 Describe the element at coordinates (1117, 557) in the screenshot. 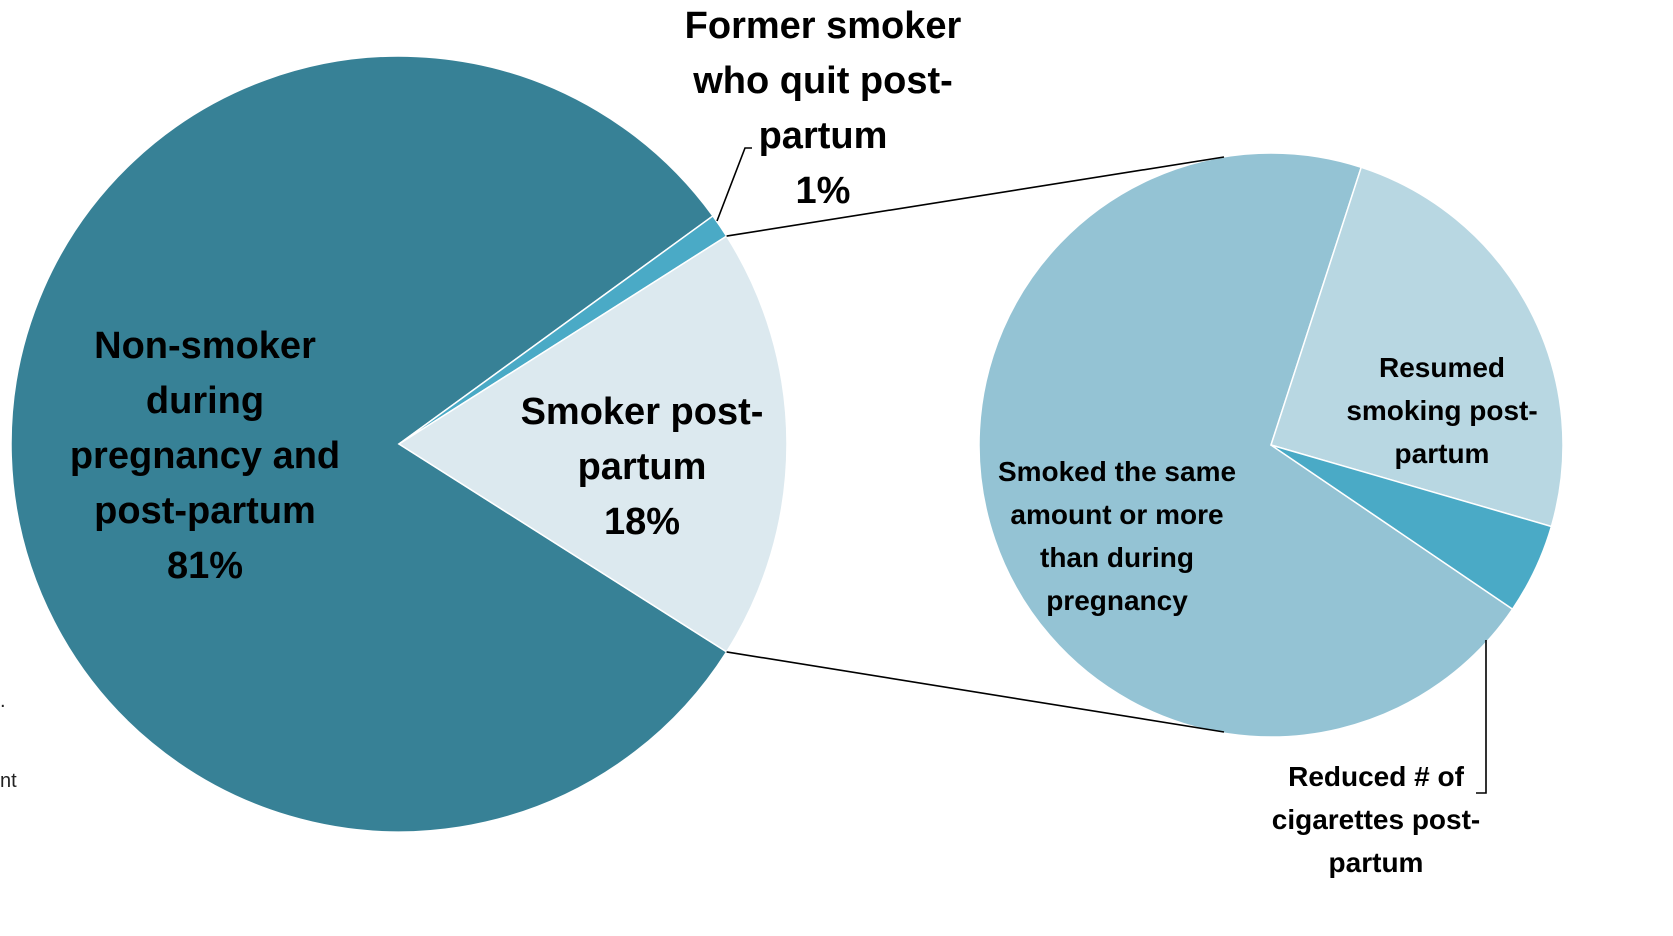

I see `label-smoked-same-line: than during` at that location.